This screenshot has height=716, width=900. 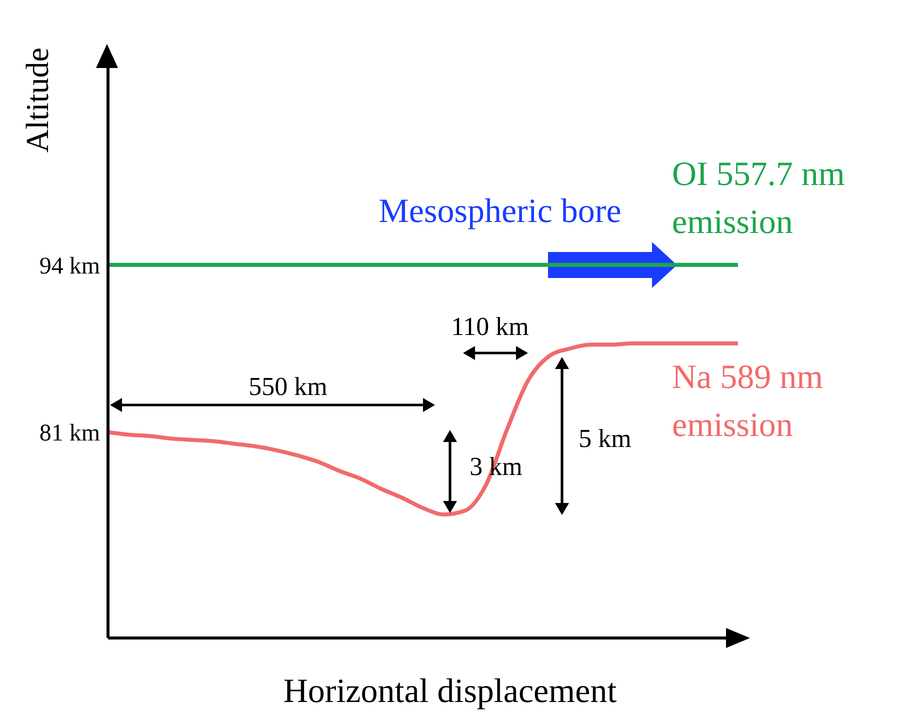 I want to click on annotation: 5 km, so click(x=605, y=438).